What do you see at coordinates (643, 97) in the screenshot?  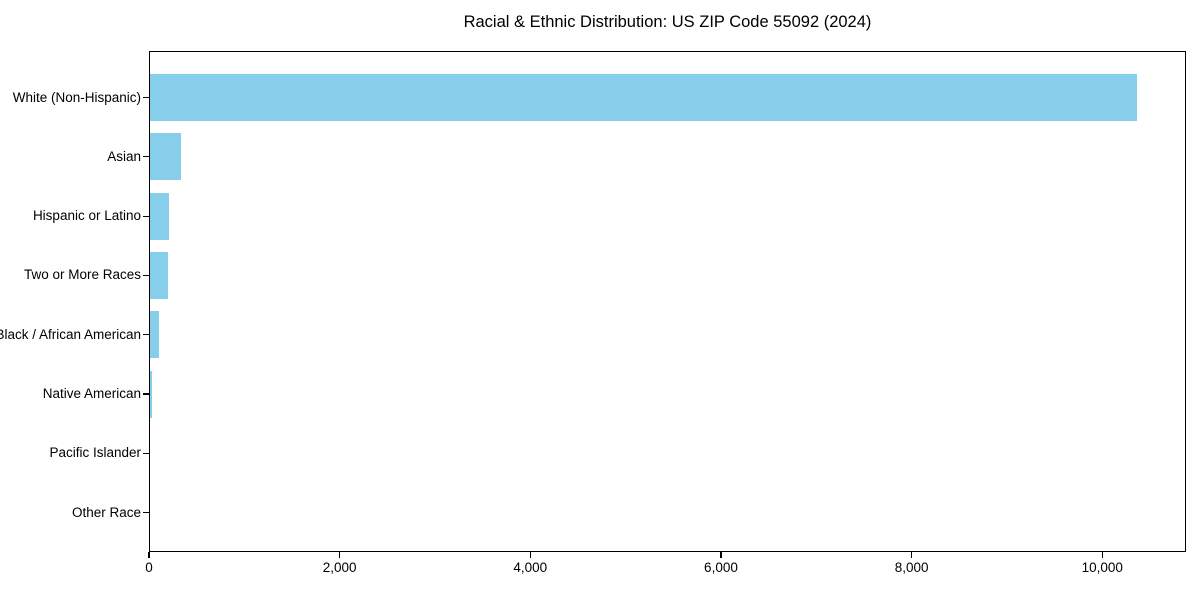 I see `bar-white-non-hispanic` at bounding box center [643, 97].